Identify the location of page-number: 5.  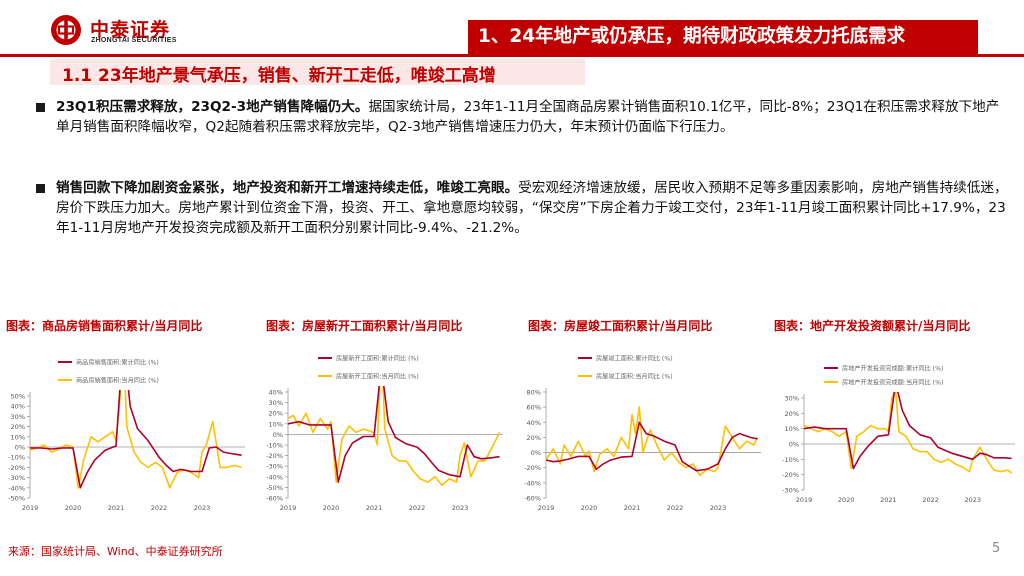
(996, 548).